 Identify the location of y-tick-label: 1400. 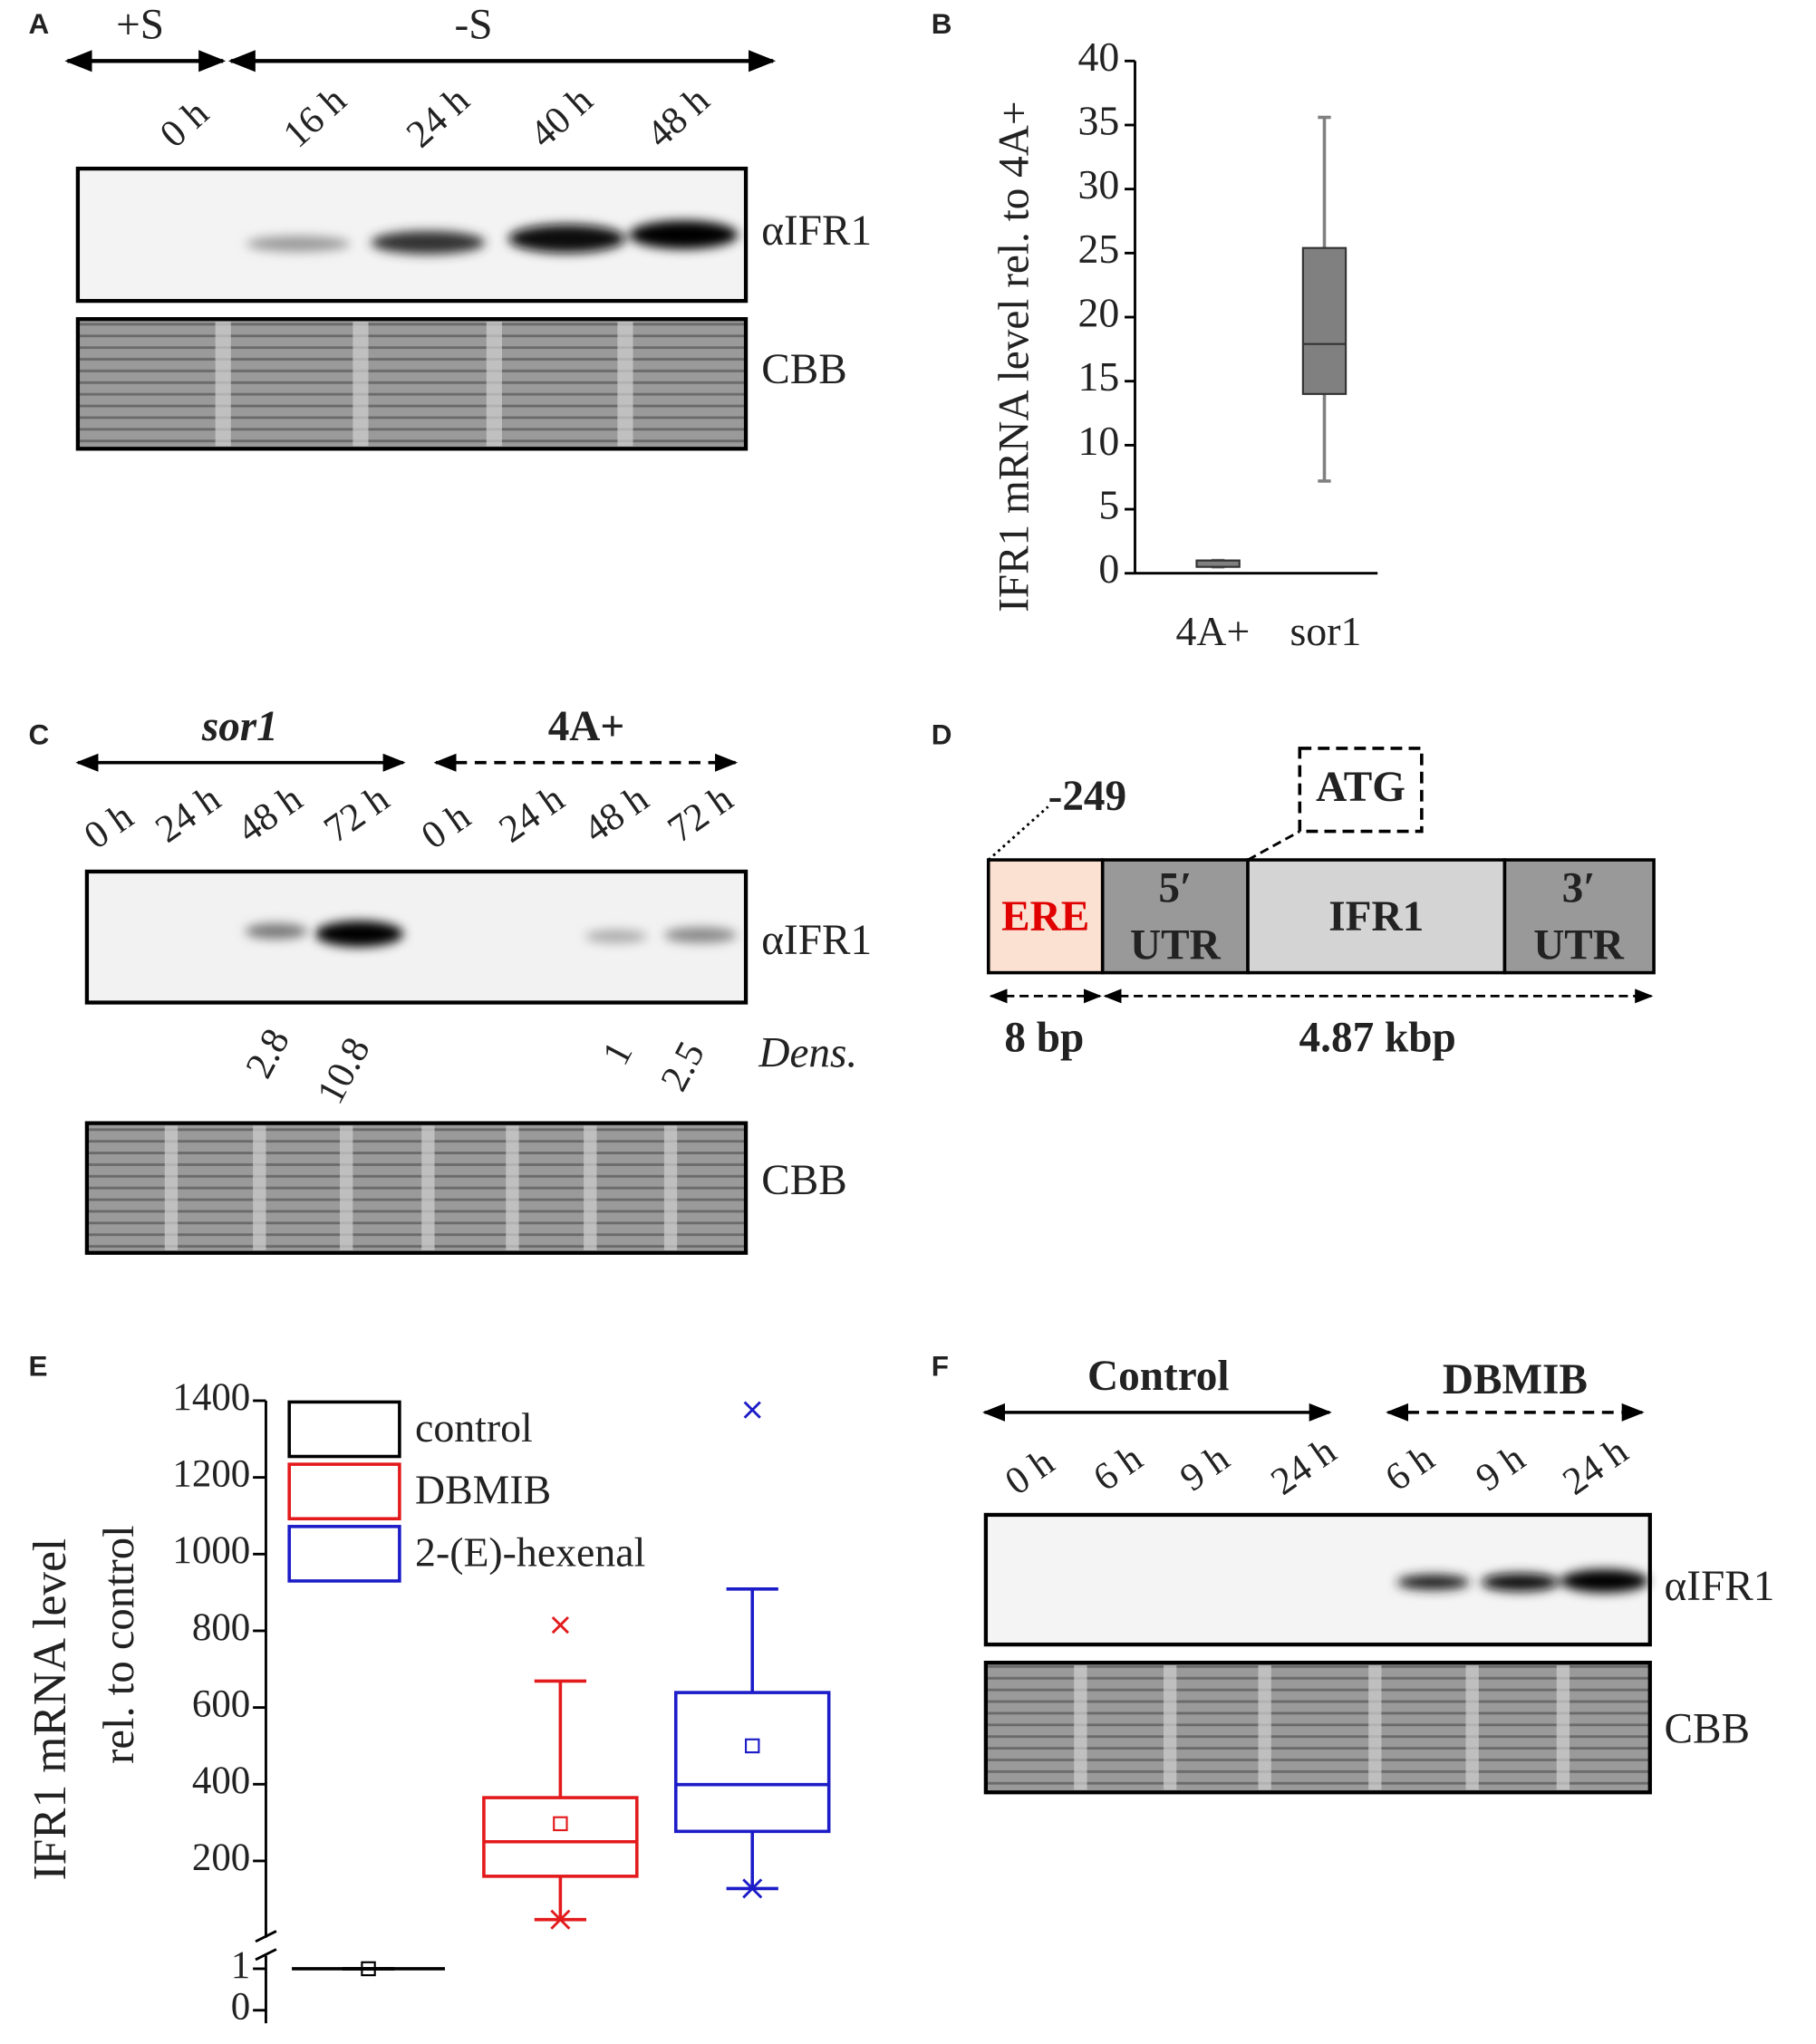
(211, 1397).